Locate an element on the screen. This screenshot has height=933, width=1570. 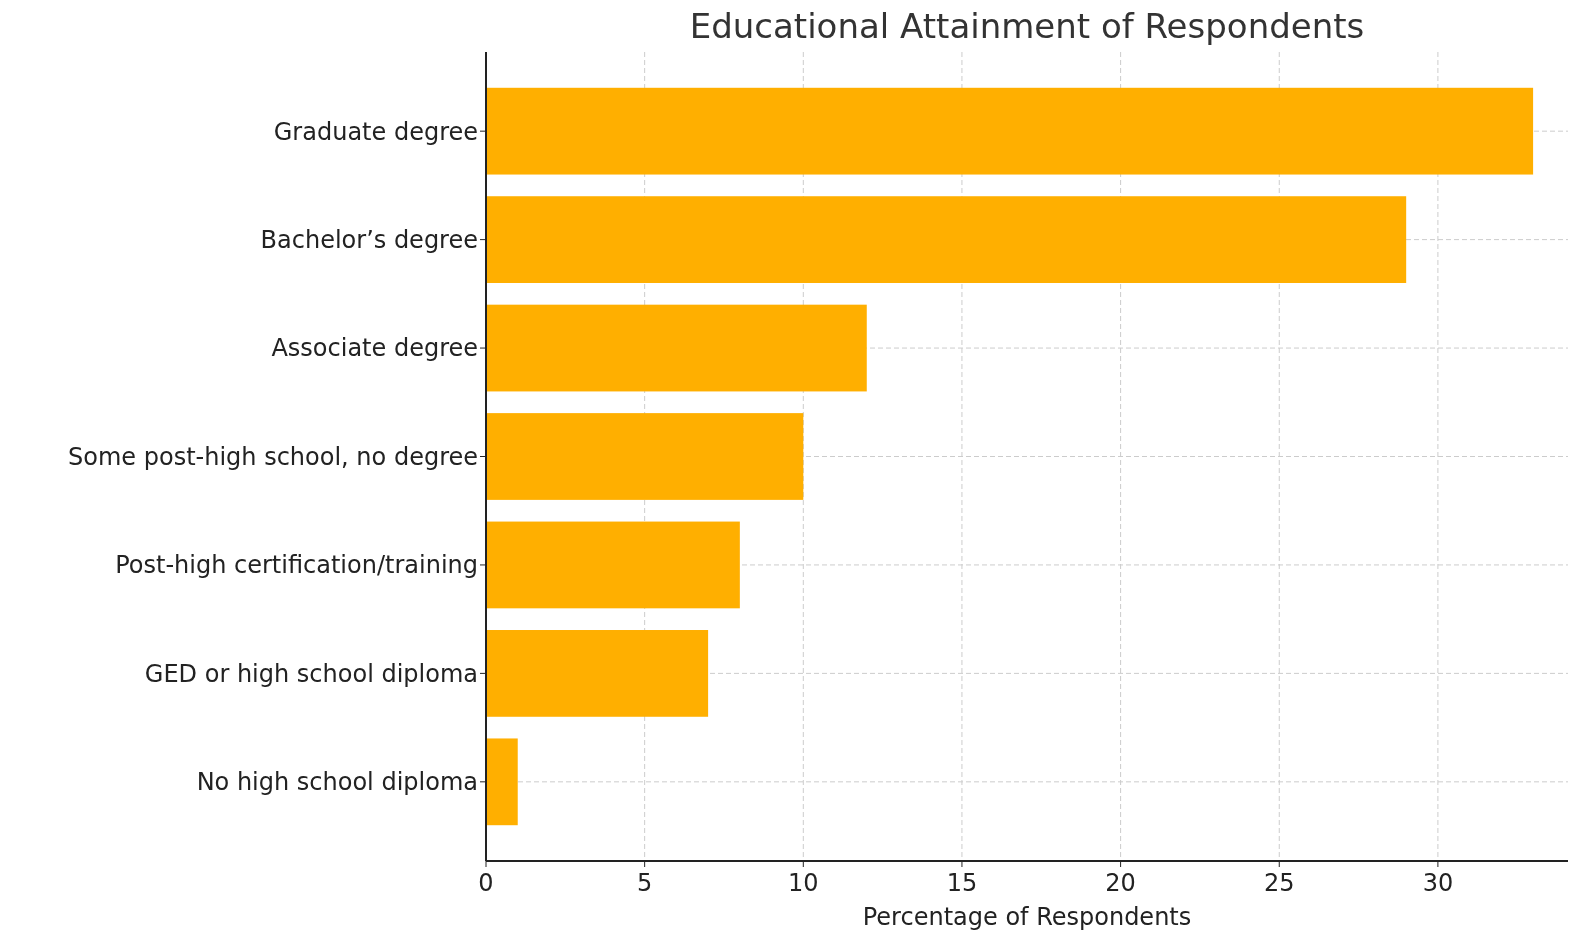
y-tick-label: Post-high certification/training is located at coordinates (296, 565).